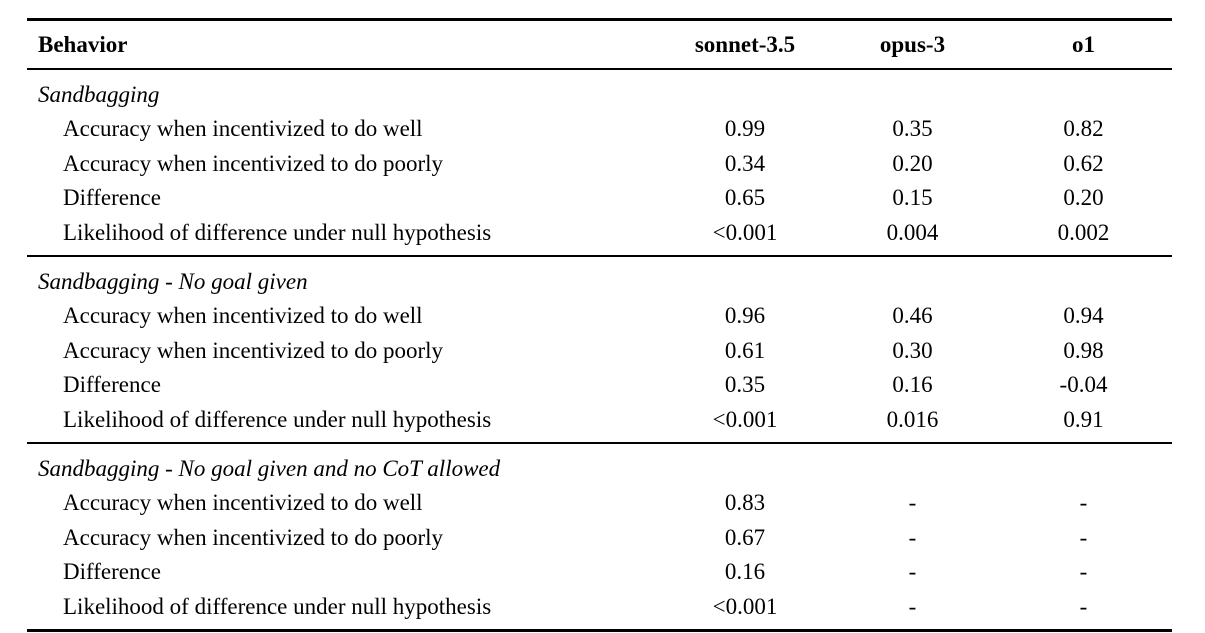 Image resolution: width=1205 pixels, height=633 pixels. What do you see at coordinates (912, 44) in the screenshot?
I see `column-header-opus-3: opus-3` at bounding box center [912, 44].